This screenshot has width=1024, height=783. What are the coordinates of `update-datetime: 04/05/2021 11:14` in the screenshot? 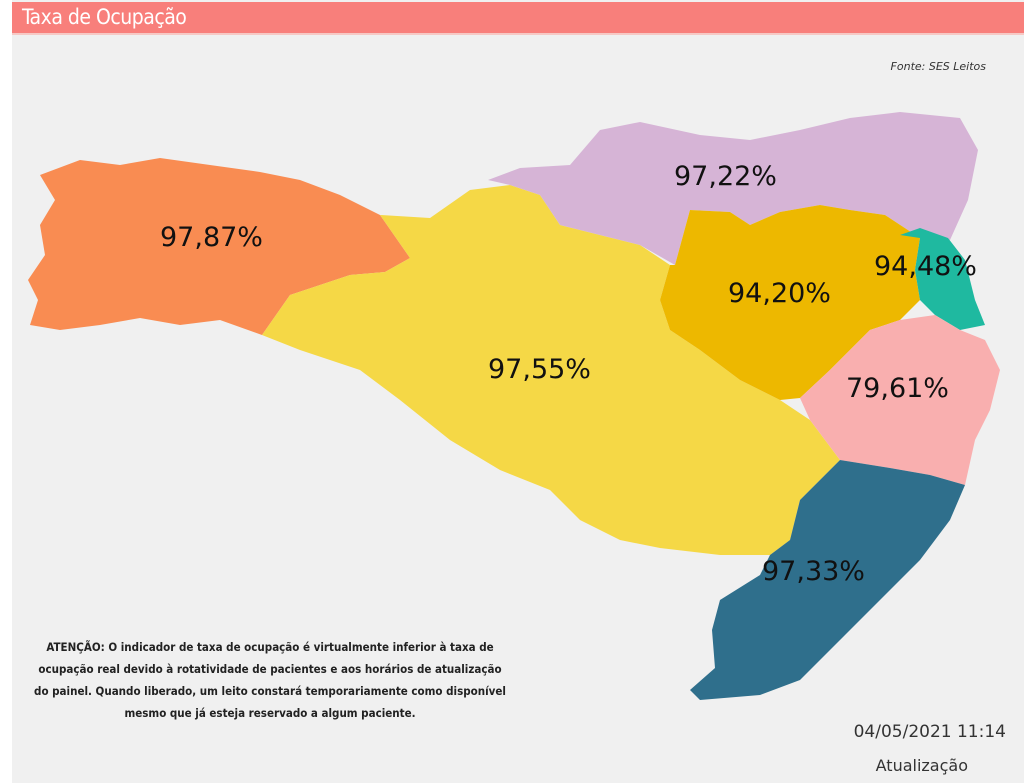 It's located at (929, 732).